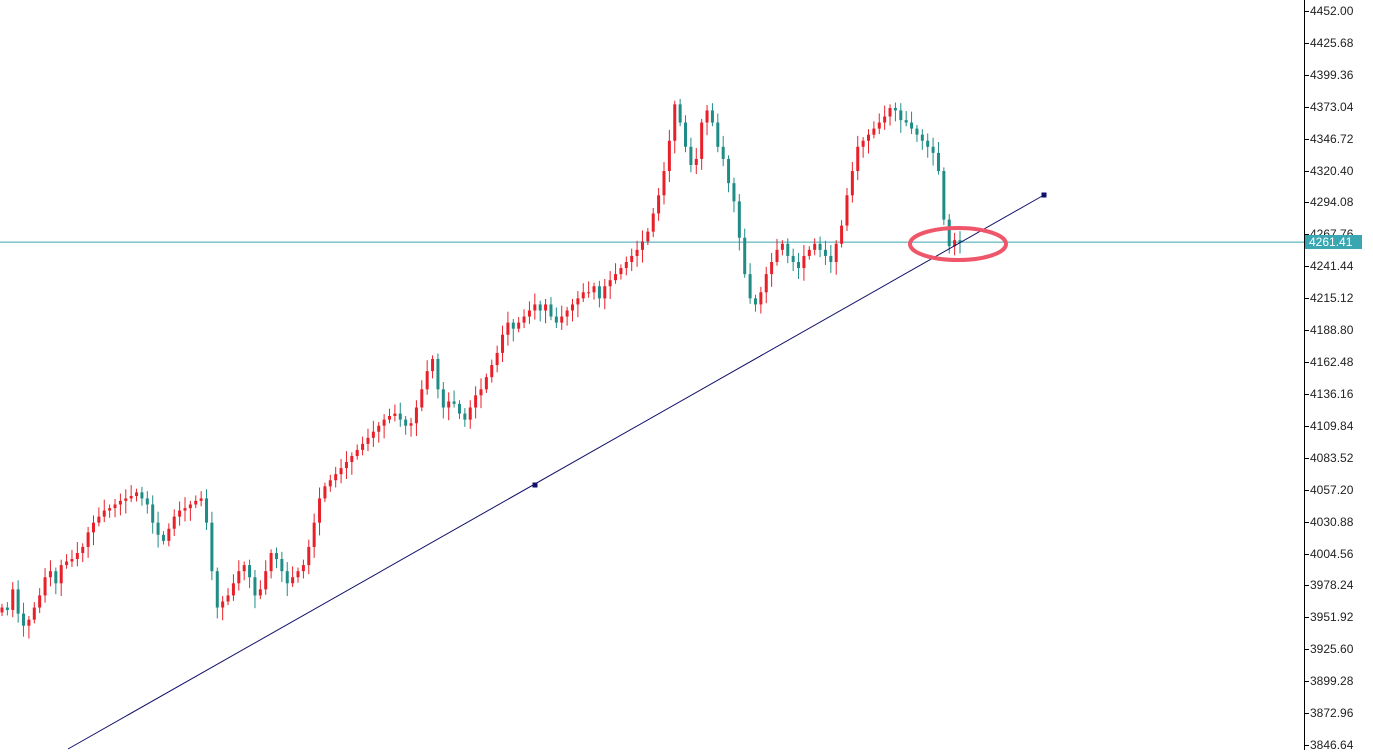  What do you see at coordinates (1332, 713) in the screenshot?
I see `tick-label: 3872.96` at bounding box center [1332, 713].